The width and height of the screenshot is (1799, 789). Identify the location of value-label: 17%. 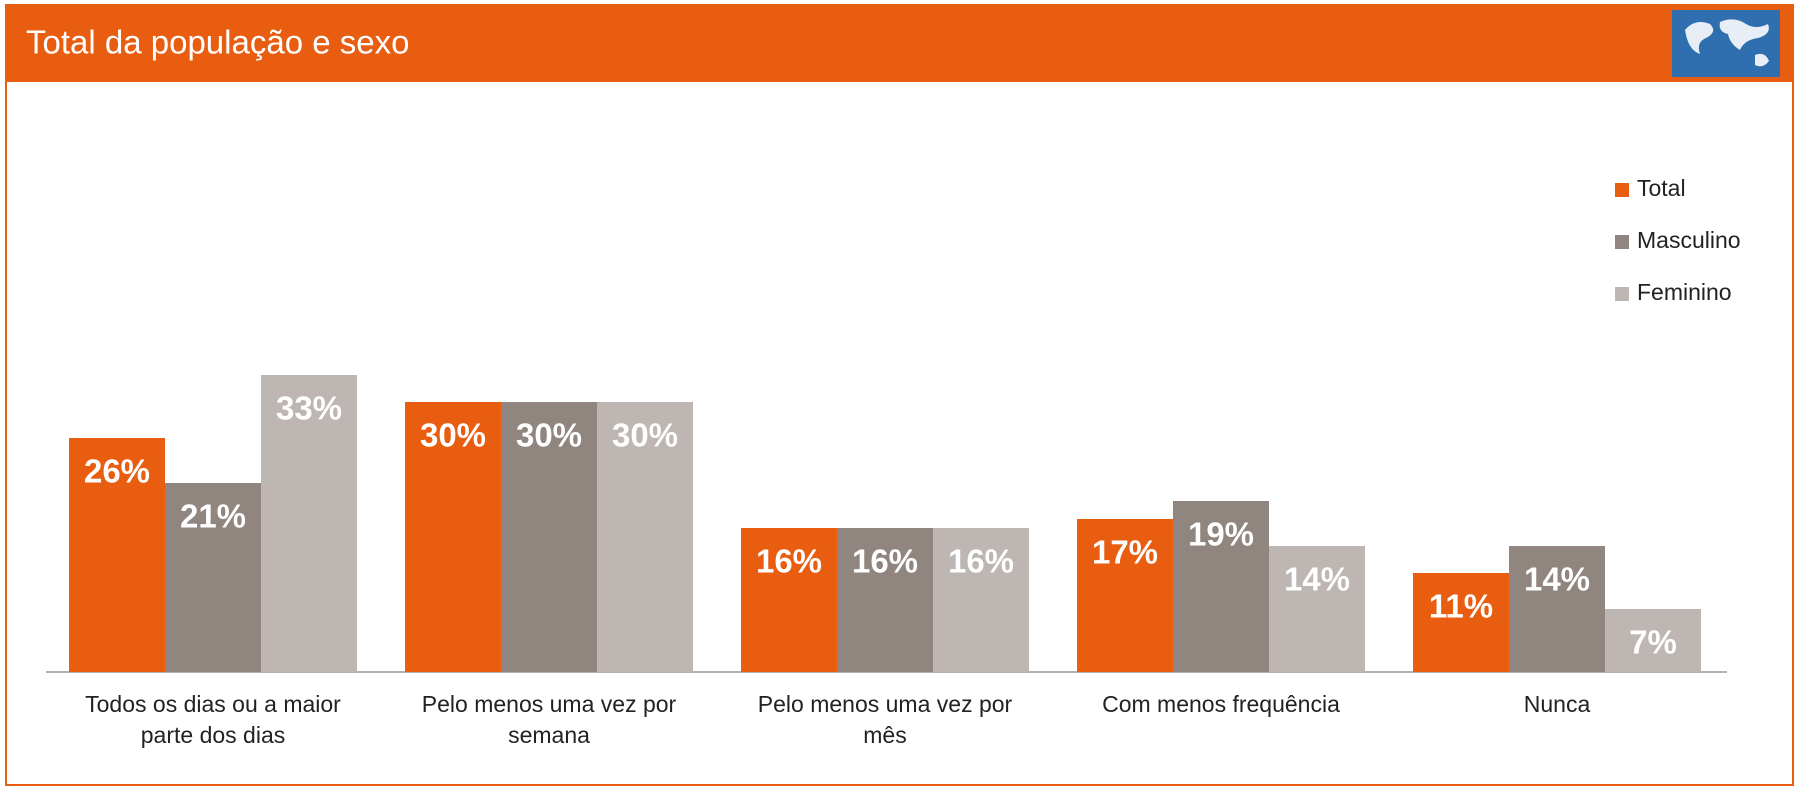
(1125, 552).